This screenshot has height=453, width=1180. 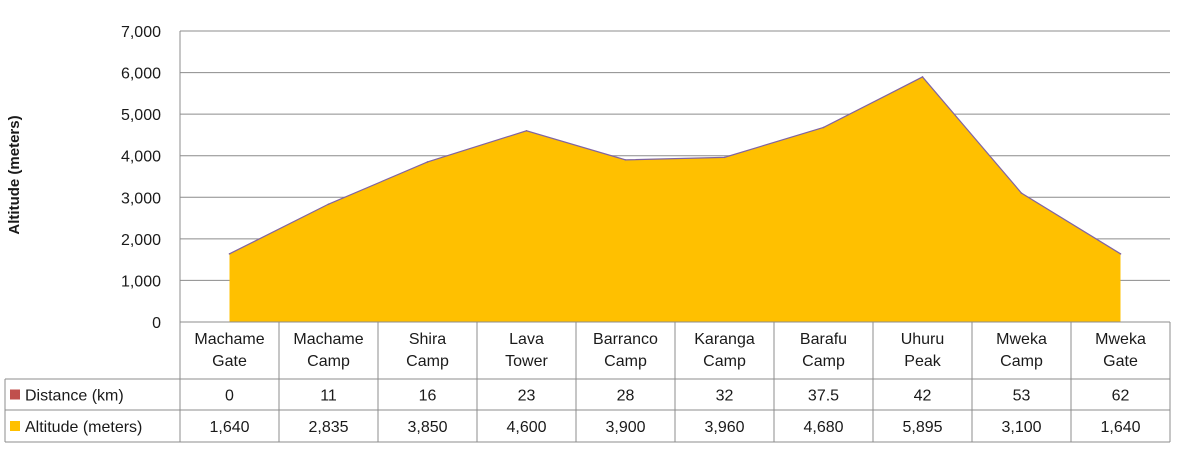 I want to click on x-category-label: Machame Camp, so click(x=328, y=350).